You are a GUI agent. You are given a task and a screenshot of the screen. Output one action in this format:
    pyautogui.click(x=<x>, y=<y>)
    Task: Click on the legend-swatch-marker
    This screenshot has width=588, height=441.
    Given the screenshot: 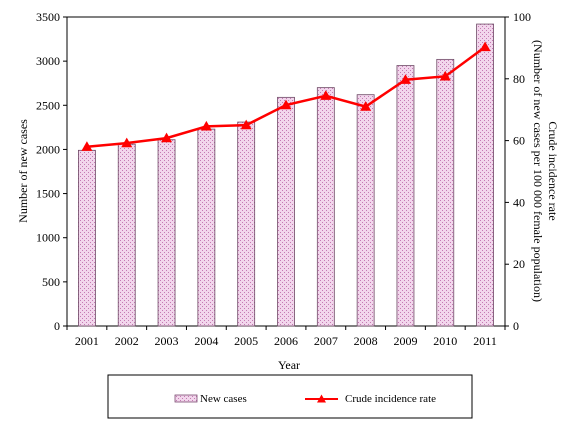 What is the action you would take?
    pyautogui.click(x=321, y=398)
    